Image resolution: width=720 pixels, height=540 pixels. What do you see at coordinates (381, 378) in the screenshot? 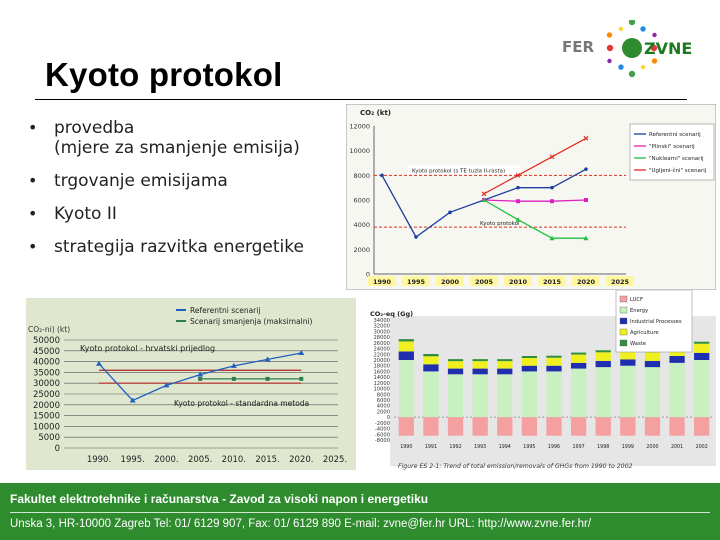
I see `y-tick-label: 14000` at bounding box center [381, 378].